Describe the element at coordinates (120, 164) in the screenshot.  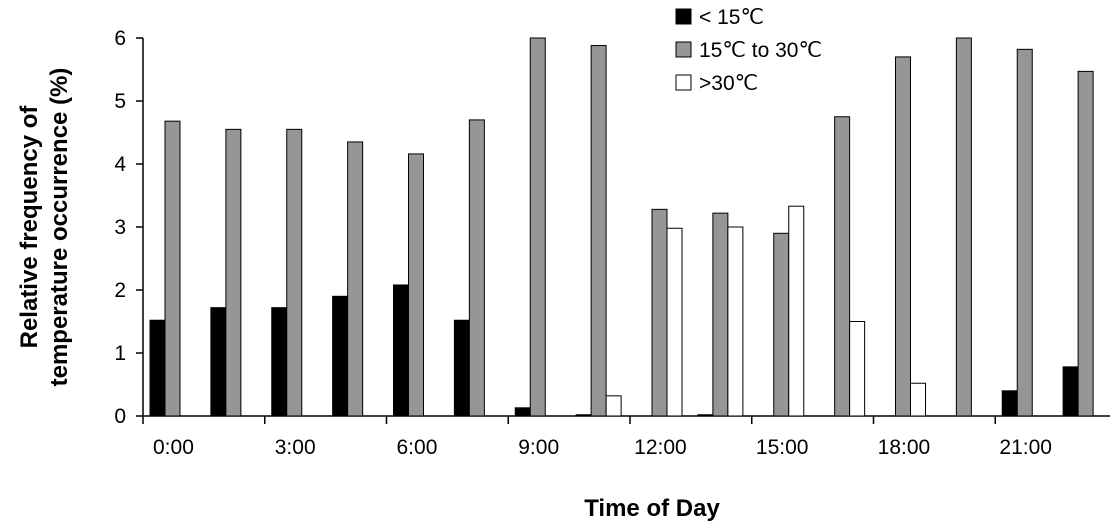
I see `y-tick-label: 4` at that location.